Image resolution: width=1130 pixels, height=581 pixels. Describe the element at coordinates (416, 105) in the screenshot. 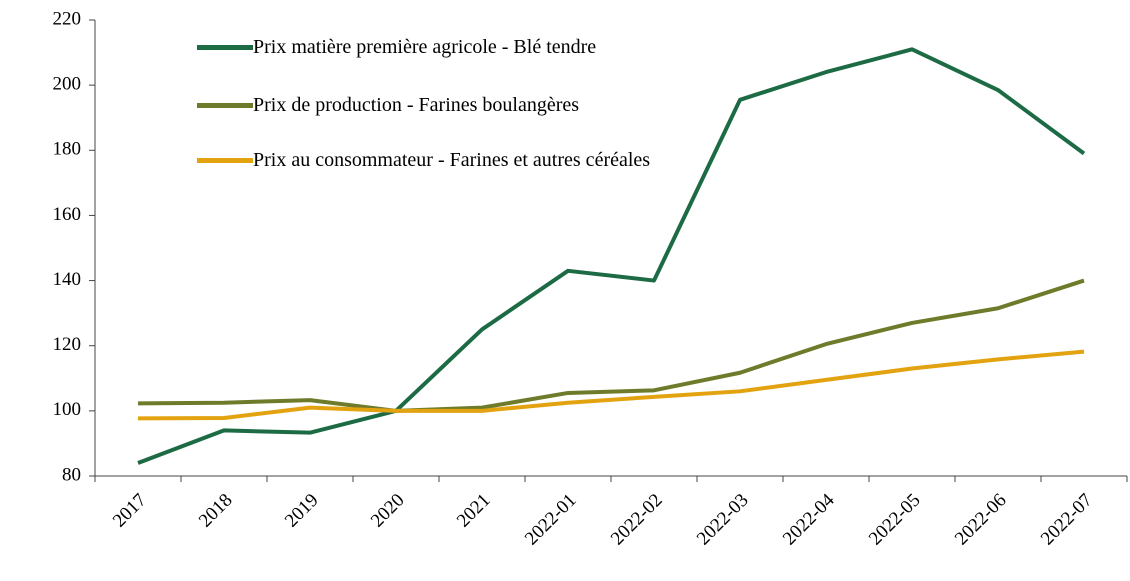

I see `legend-label: Prix de production - Farines boulangères` at that location.